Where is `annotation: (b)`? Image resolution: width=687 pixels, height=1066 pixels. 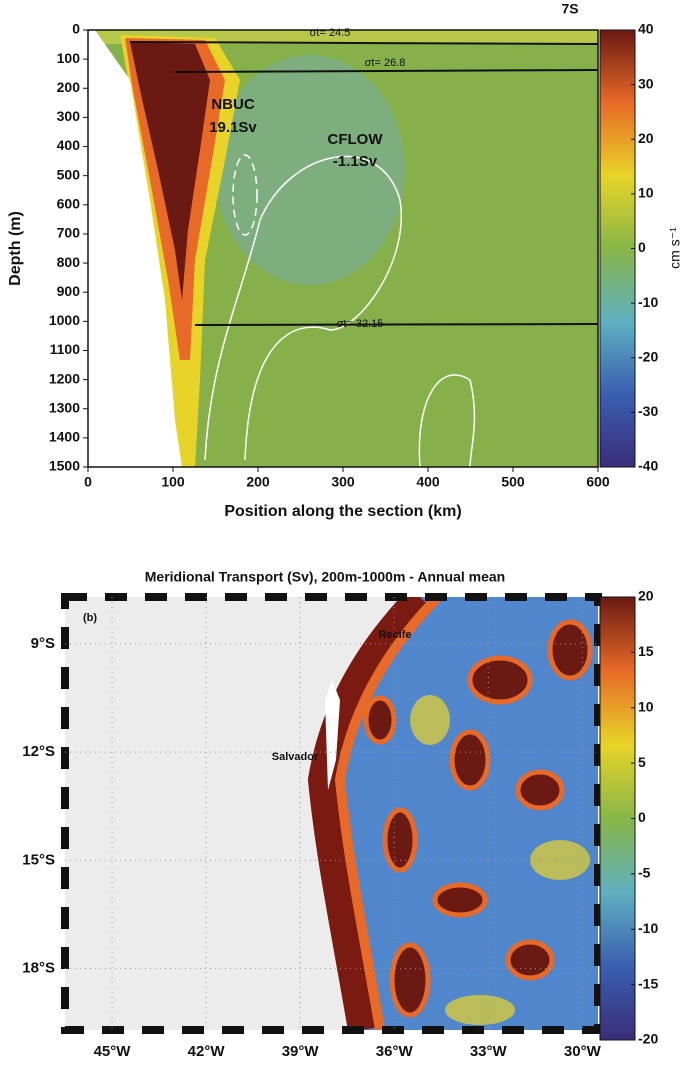 annotation: (b) is located at coordinates (90, 618).